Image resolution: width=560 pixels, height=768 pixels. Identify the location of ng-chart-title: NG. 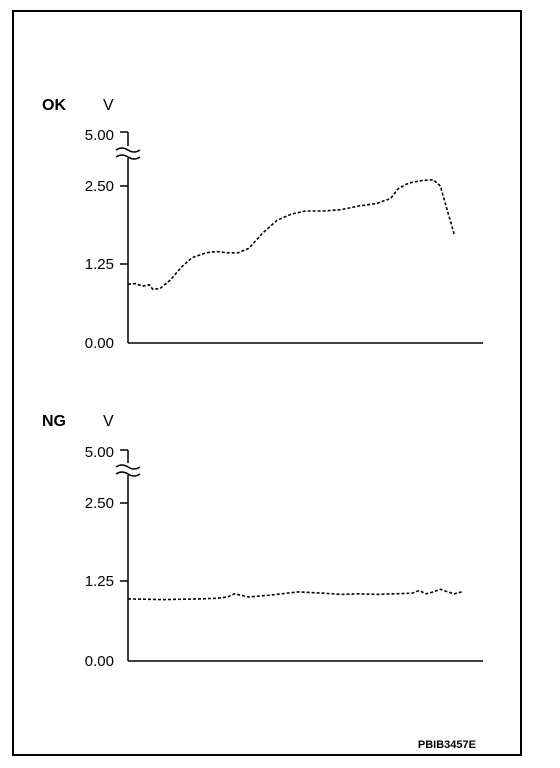
(54, 421).